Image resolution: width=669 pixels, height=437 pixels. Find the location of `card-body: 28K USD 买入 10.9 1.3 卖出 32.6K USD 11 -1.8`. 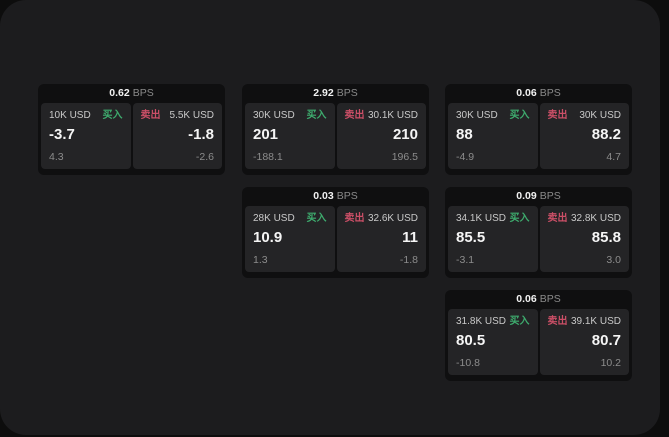

card-body: 28K USD 买入 10.9 1.3 卖出 32.6K USD 11 -1.8 is located at coordinates (335, 240).